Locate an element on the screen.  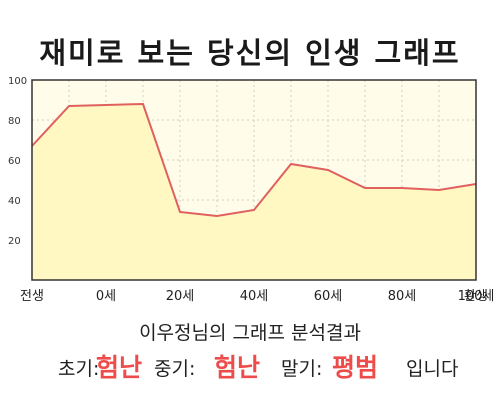
x-tick-label: 80세 is located at coordinates (402, 296).